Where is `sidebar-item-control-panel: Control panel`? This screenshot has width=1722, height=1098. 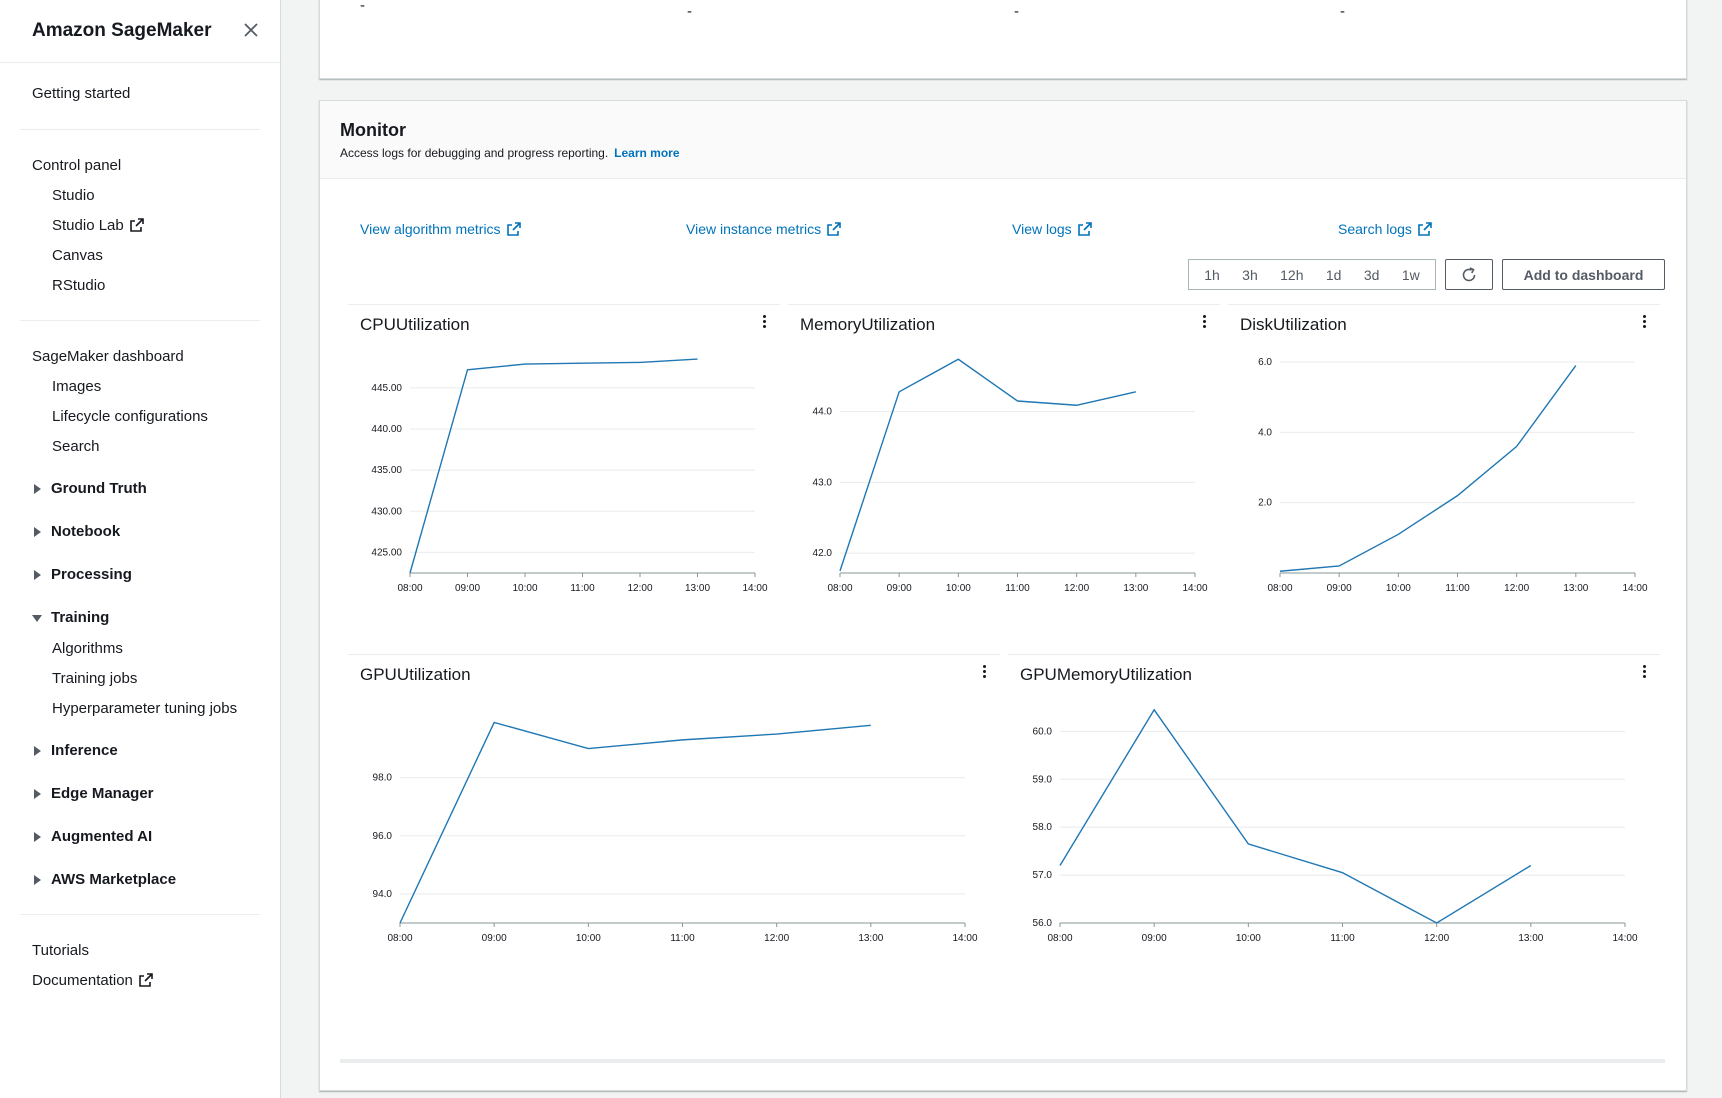 sidebar-item-control-panel: Control panel is located at coordinates (77, 165).